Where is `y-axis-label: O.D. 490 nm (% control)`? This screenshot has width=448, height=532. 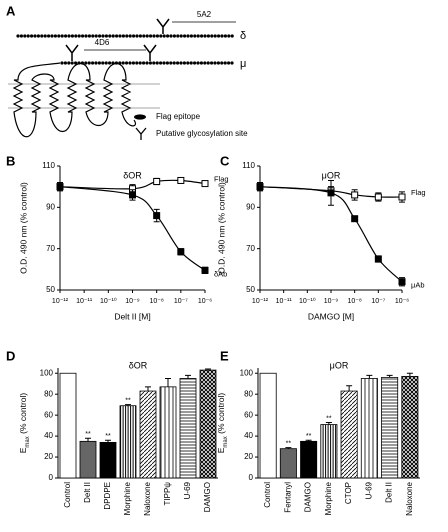 y-axis-label: O.D. 490 nm (% control) is located at coordinates (23, 228).